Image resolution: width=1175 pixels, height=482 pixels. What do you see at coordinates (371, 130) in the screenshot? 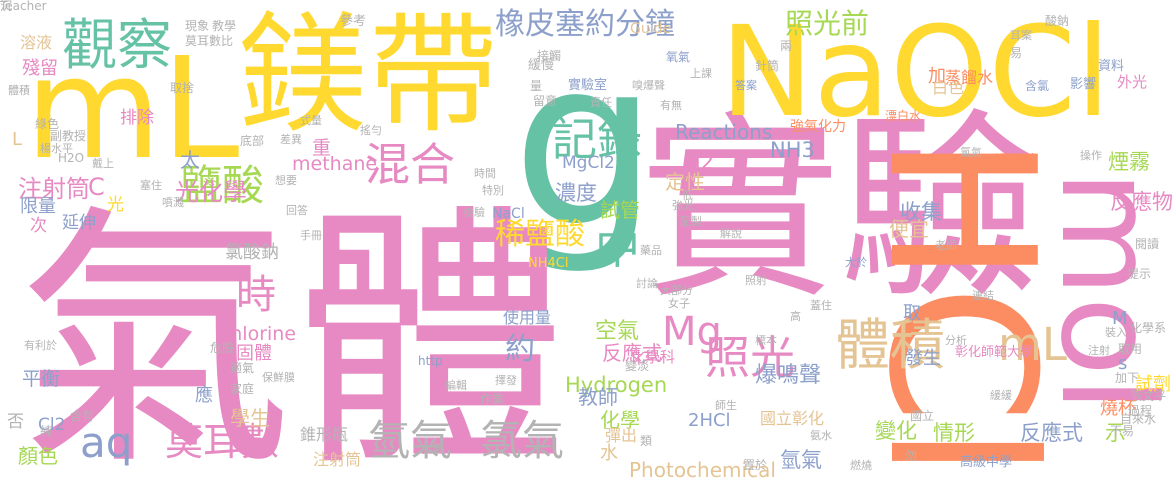
I see `word-116: 搖勻` at bounding box center [371, 130].